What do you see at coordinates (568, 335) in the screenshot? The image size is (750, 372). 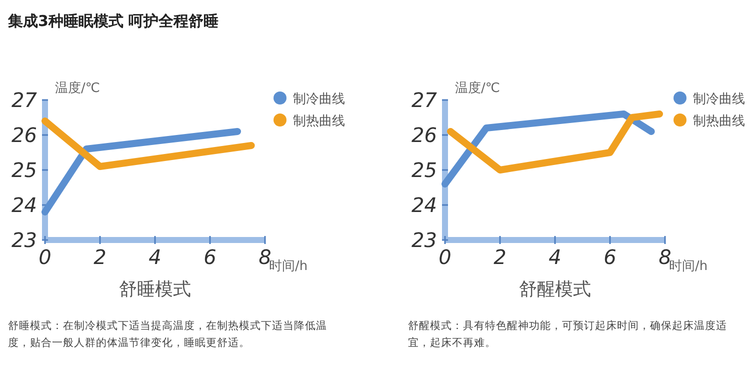 I see `text: 舒醒模式：具有特色醒神功能，可预订起床时间，确保起床温度适宜，起床不再难。` at bounding box center [568, 335].